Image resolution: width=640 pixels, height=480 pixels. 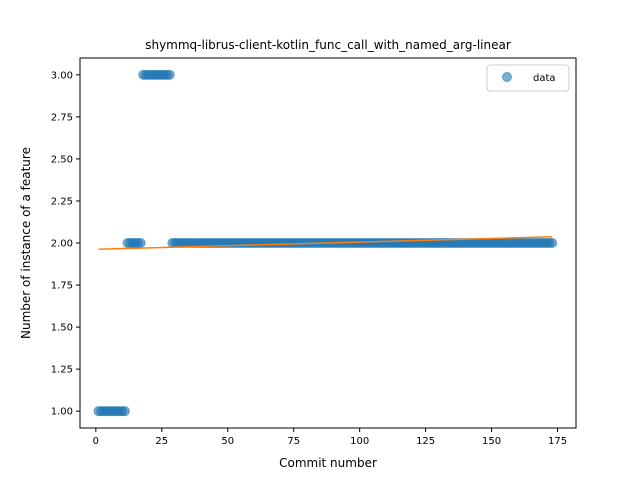 What do you see at coordinates (544, 78) in the screenshot?
I see `legend-label-data: data` at bounding box center [544, 78].